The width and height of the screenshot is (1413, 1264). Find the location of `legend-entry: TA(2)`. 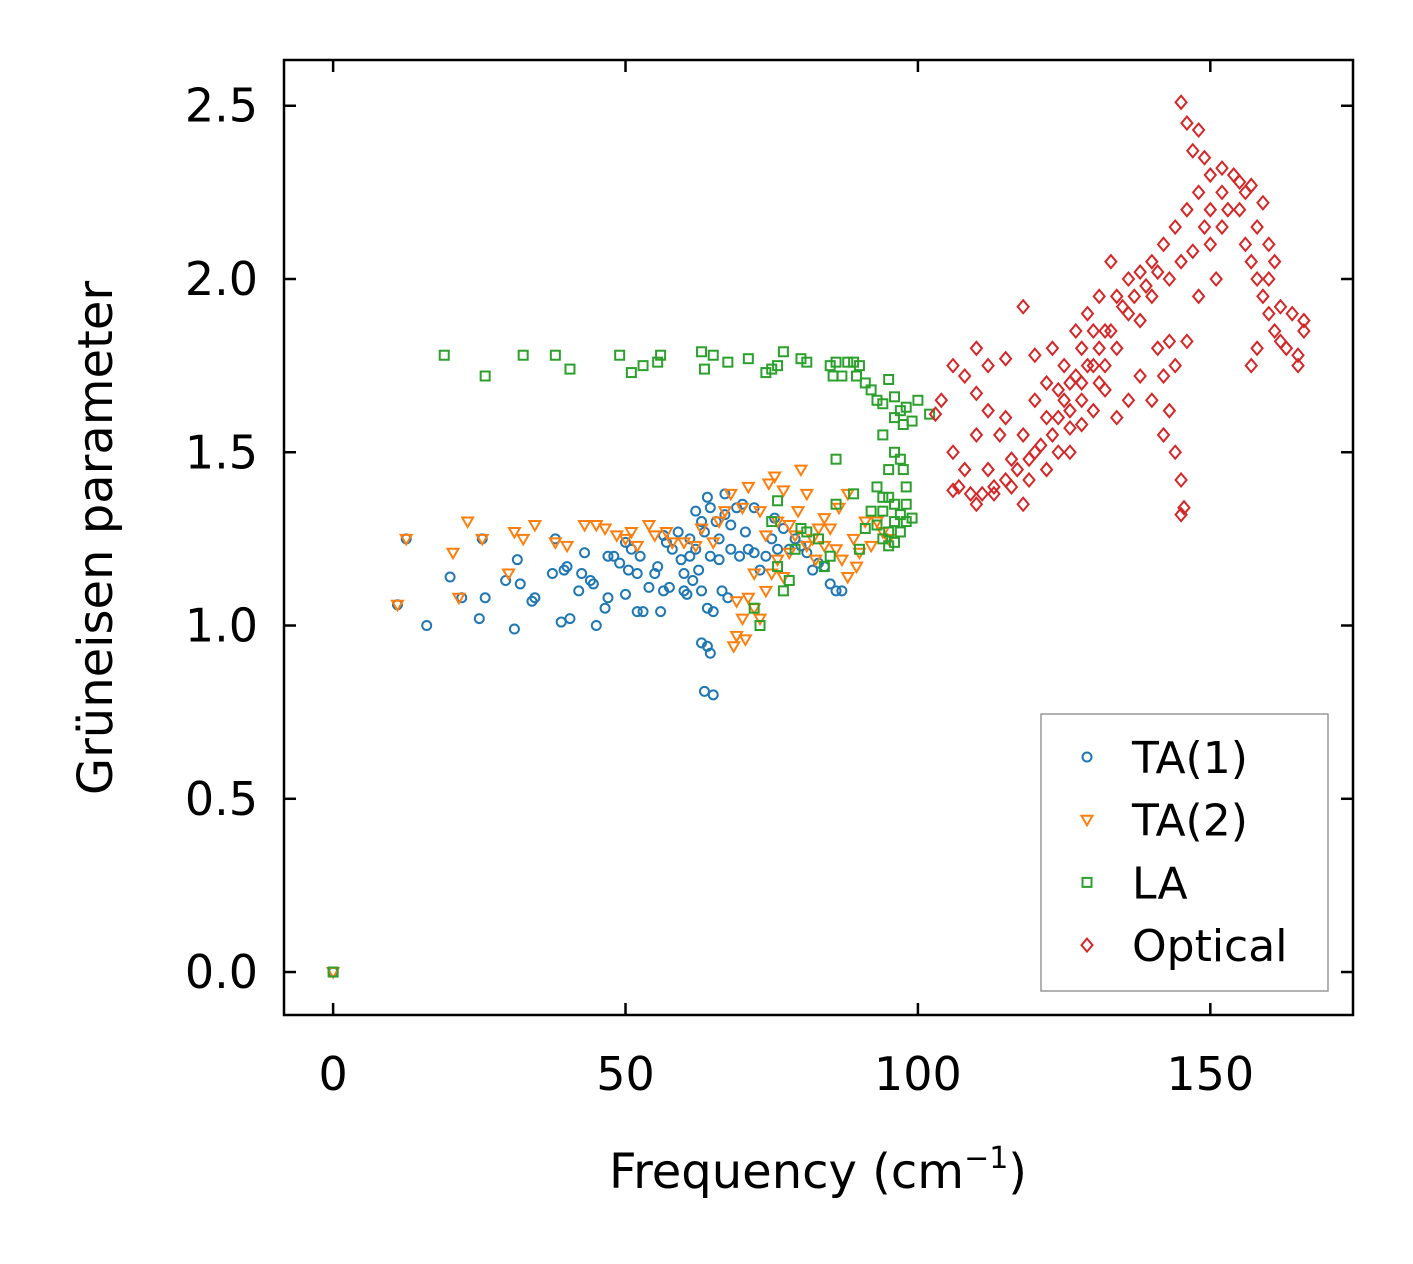

legend-entry: TA(2) is located at coordinates (1163, 821).